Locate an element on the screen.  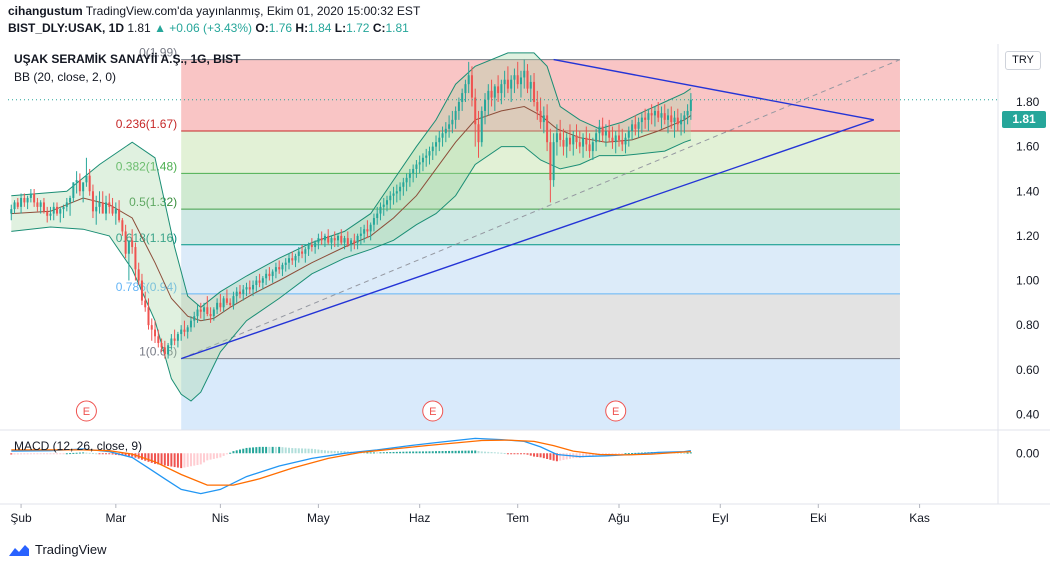
tradingview-logo: TradingView is located at coordinates (57, 549).